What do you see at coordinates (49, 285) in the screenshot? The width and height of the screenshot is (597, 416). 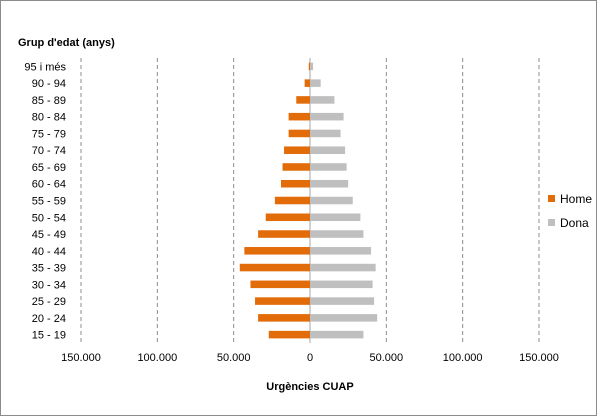 I see `category-label: 30 - 34` at bounding box center [49, 285].